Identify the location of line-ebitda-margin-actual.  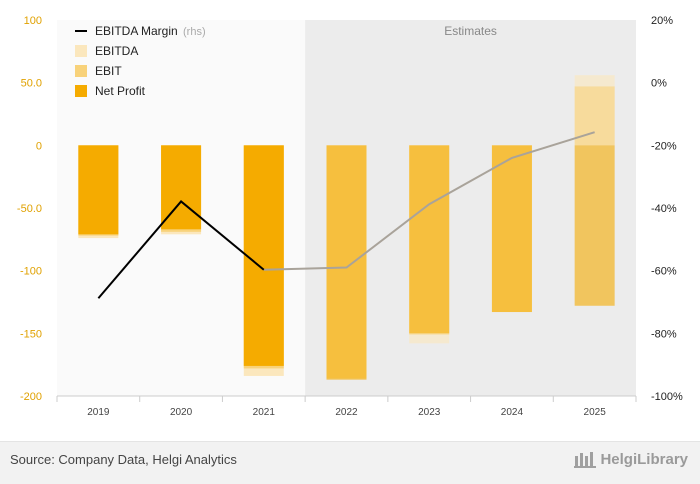
(181, 249).